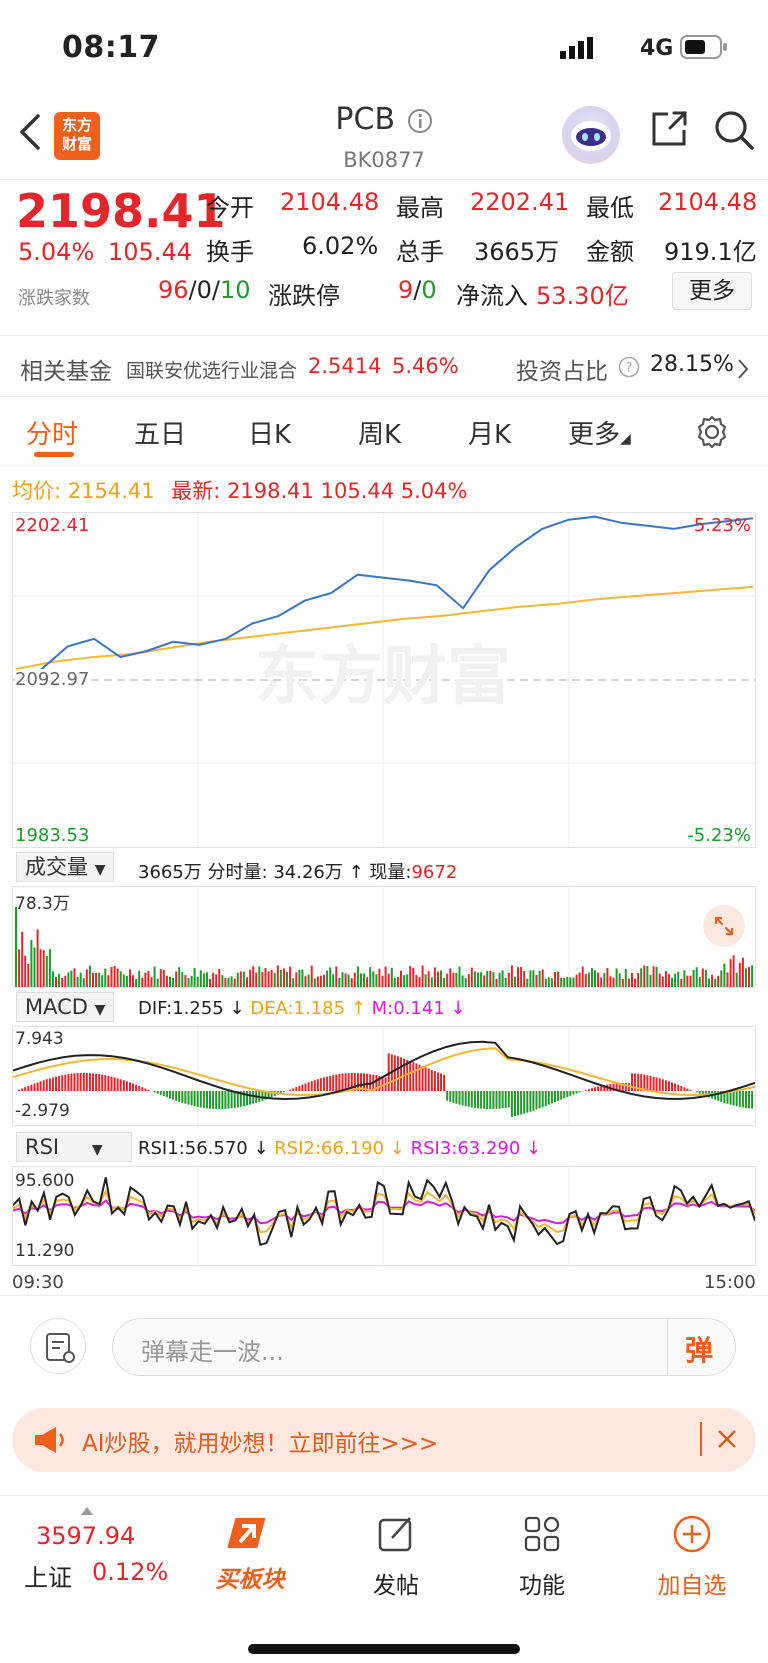  Describe the element at coordinates (42, 1111) in the screenshot. I see `macd-min-label: -2.979` at that location.